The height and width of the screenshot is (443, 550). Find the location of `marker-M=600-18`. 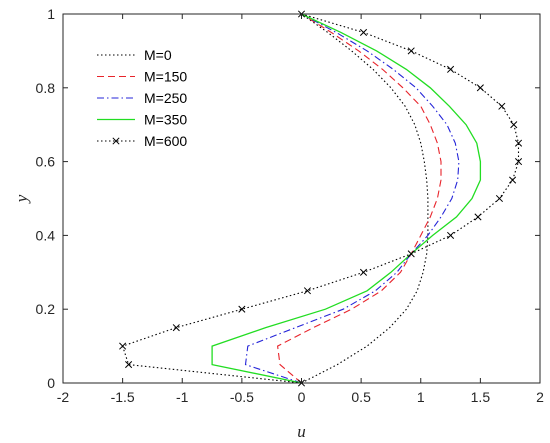

marker-M=600-18 is located at coordinates (411, 51).